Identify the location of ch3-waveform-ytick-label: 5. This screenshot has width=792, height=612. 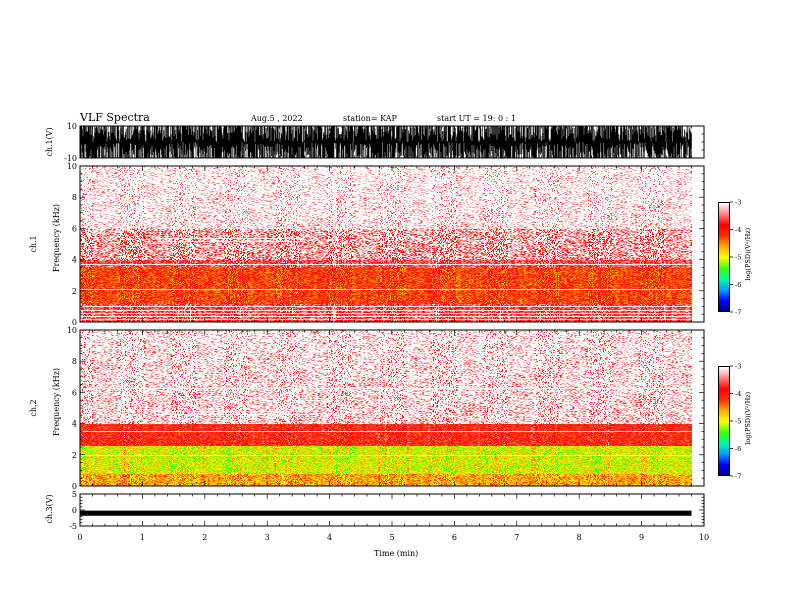
(74, 494).